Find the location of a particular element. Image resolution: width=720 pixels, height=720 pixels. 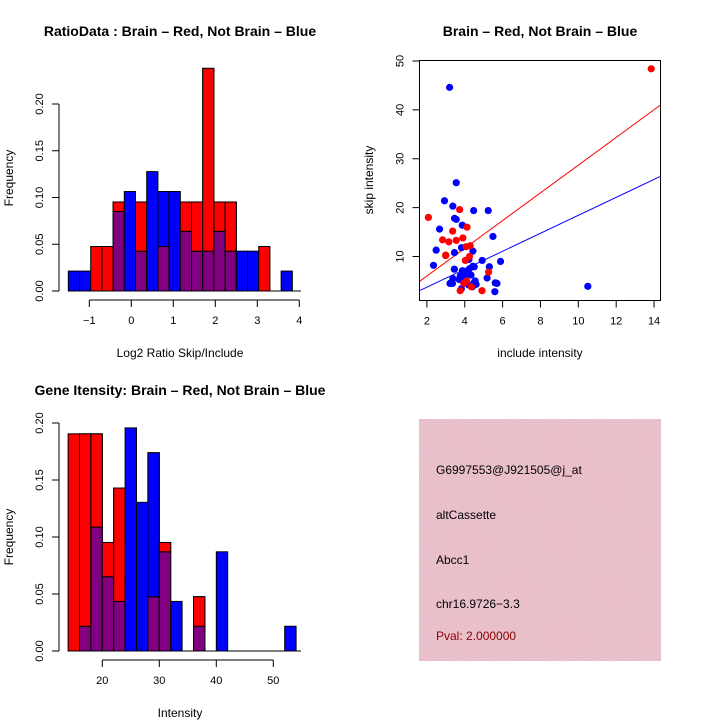

ratio-hist-y-axis: 0.00 0.05 0.10 0.15 0.20 is located at coordinates (47, 197).